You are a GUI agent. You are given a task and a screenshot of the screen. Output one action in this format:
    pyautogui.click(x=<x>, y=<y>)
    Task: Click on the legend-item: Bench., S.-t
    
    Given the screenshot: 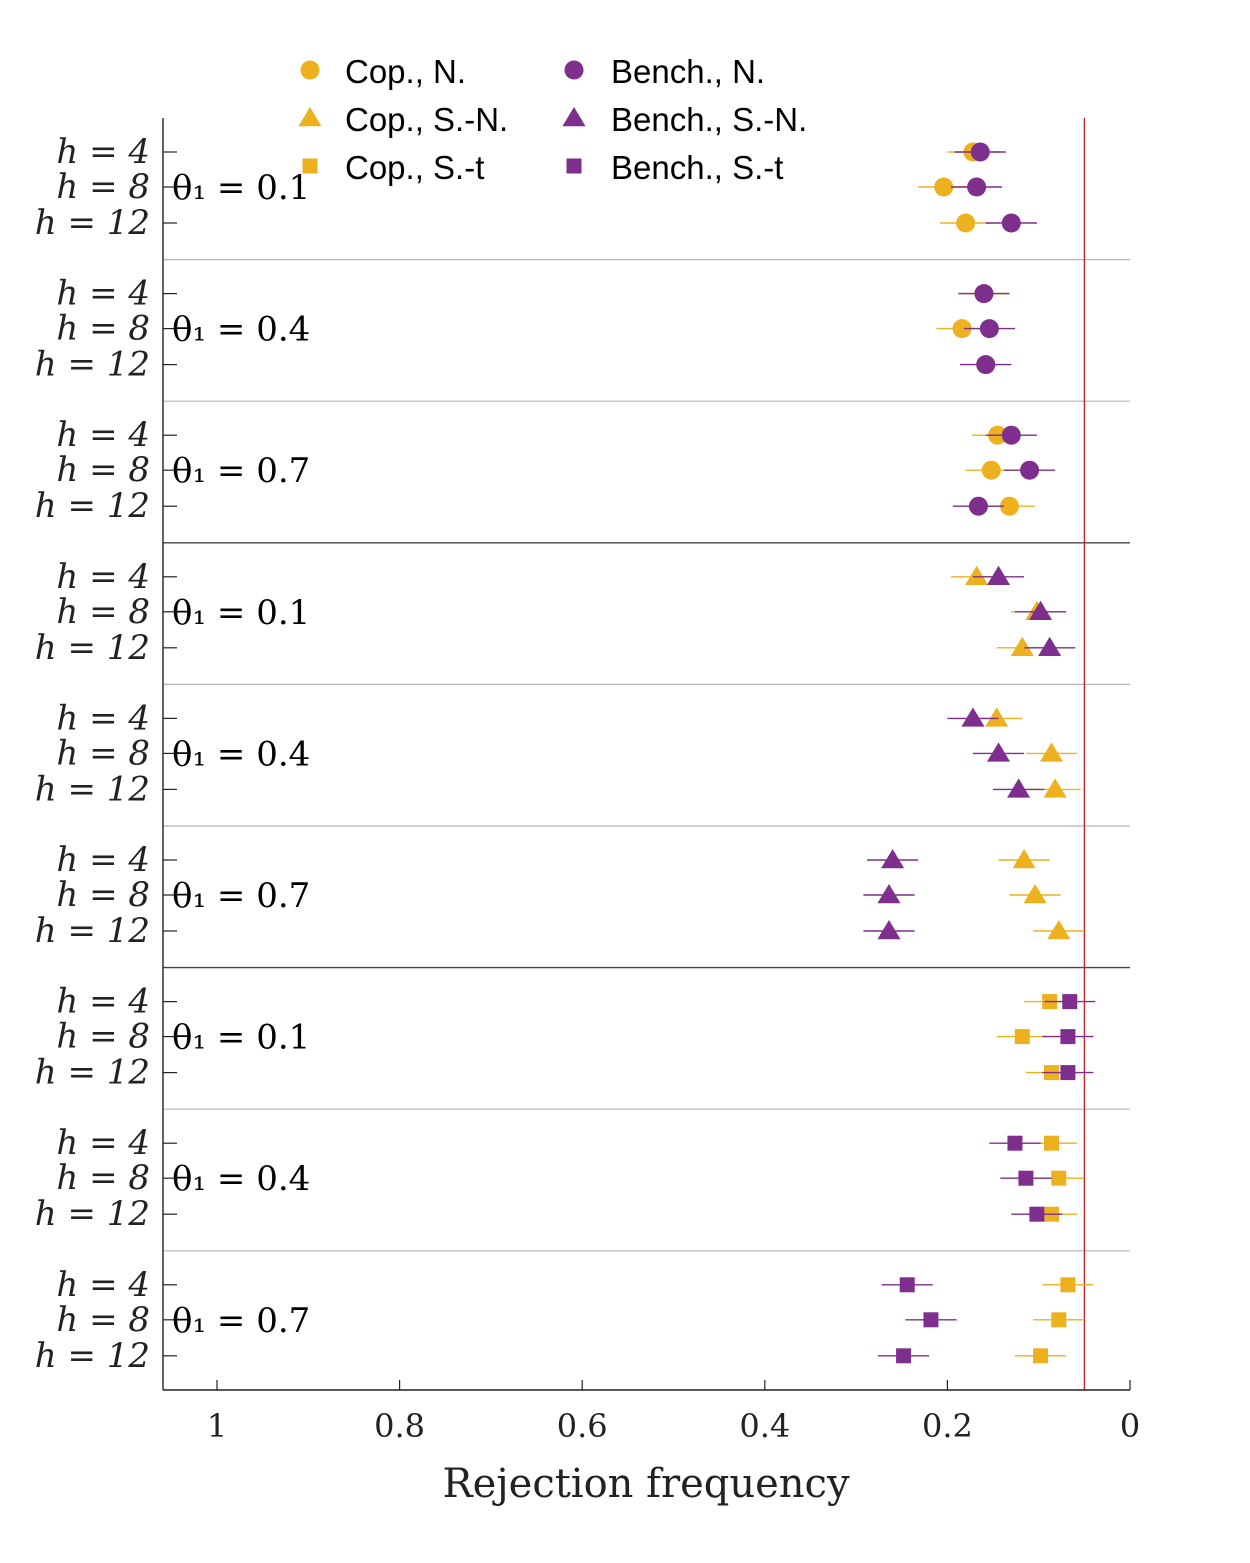 What is the action you would take?
    pyautogui.click(x=674, y=167)
    